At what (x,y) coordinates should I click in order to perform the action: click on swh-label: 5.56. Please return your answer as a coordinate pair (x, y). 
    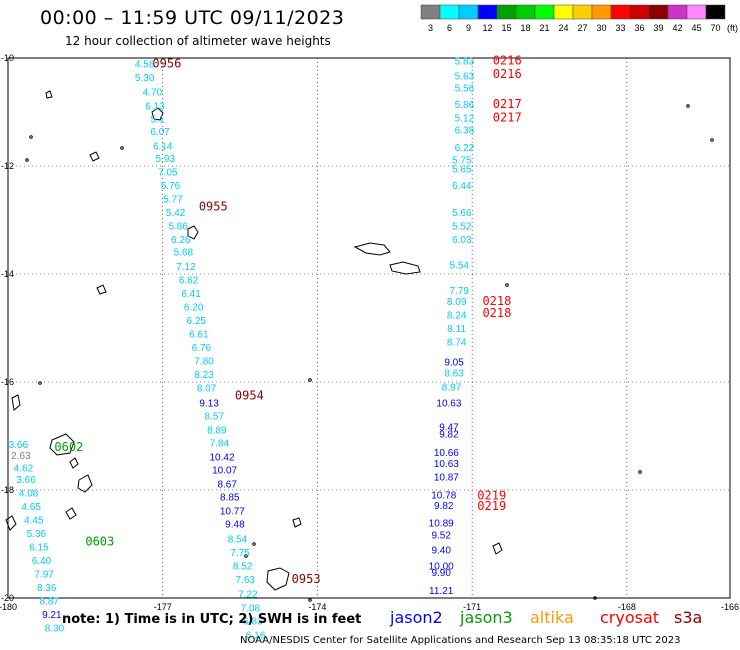
    Looking at the image, I should click on (465, 89).